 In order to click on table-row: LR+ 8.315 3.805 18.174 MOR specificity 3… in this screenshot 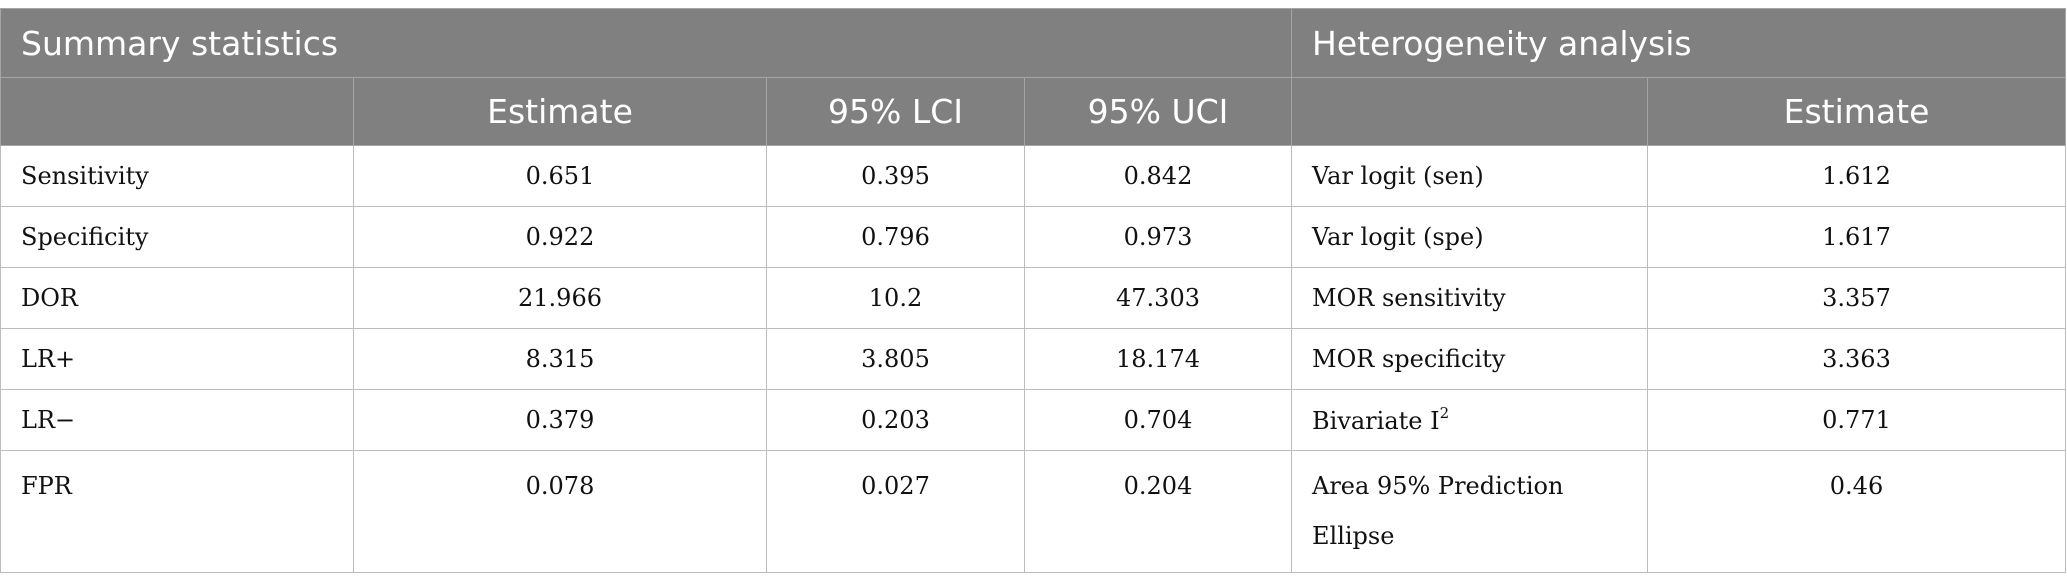, I will do `click(1033, 359)`.